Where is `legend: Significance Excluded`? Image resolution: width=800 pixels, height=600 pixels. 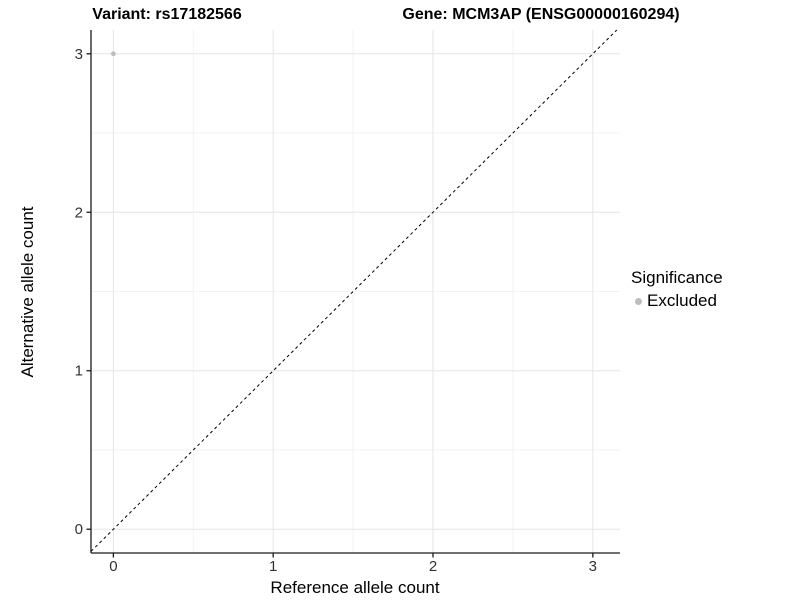 legend: Significance Excluded is located at coordinates (677, 289).